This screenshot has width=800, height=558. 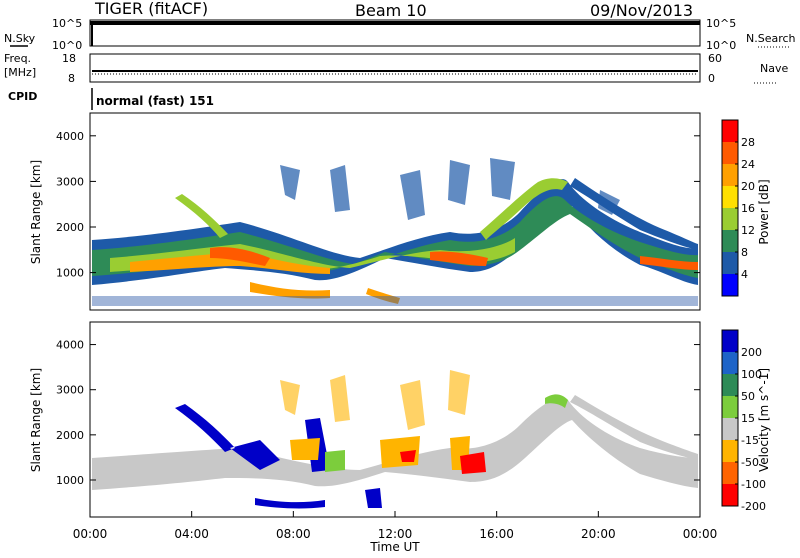 What do you see at coordinates (764, 420) in the screenshot?
I see `velocity-colorbar-label: Velocity [m s^-1]` at bounding box center [764, 420].